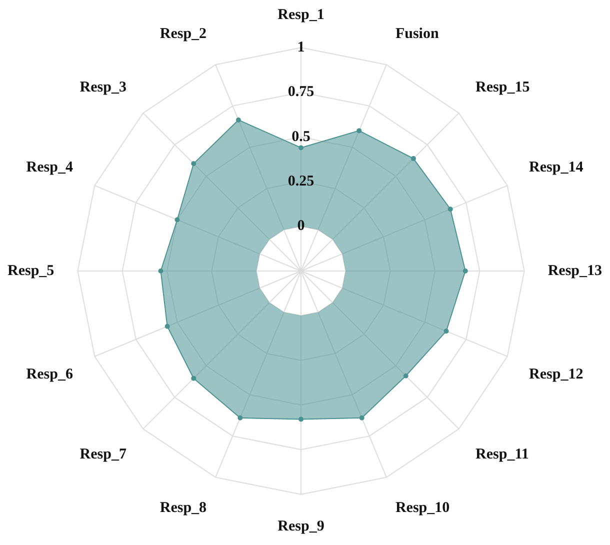 This screenshot has width=610, height=545. I want to click on y-tick-label: 1, so click(301, 48).